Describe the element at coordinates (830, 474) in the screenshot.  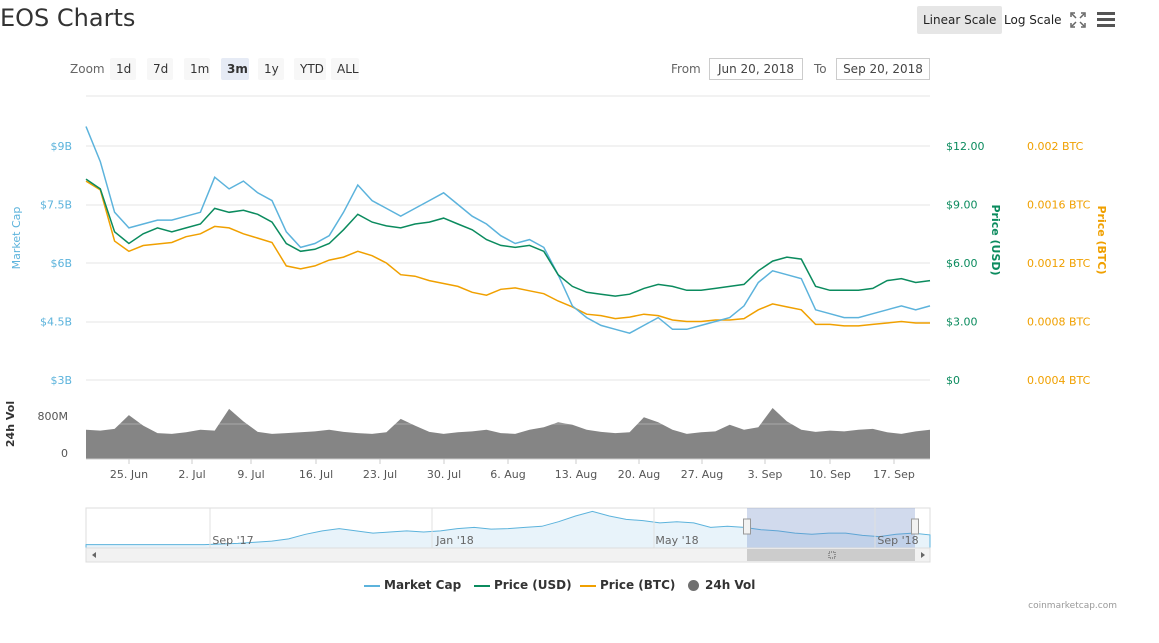
I see `x-tick-label: 10. Sep` at that location.